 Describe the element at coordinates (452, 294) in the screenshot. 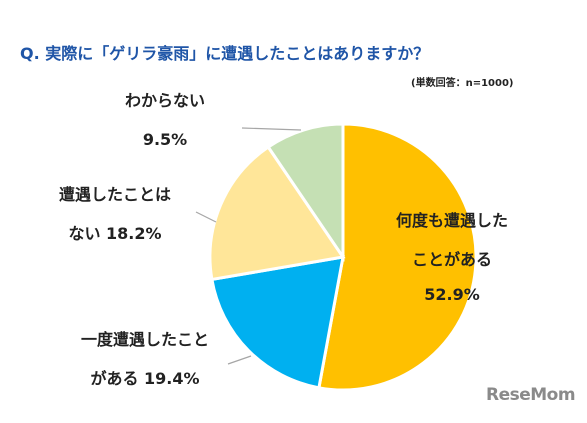

I see `slice-value-label-0: 52.9%` at that location.